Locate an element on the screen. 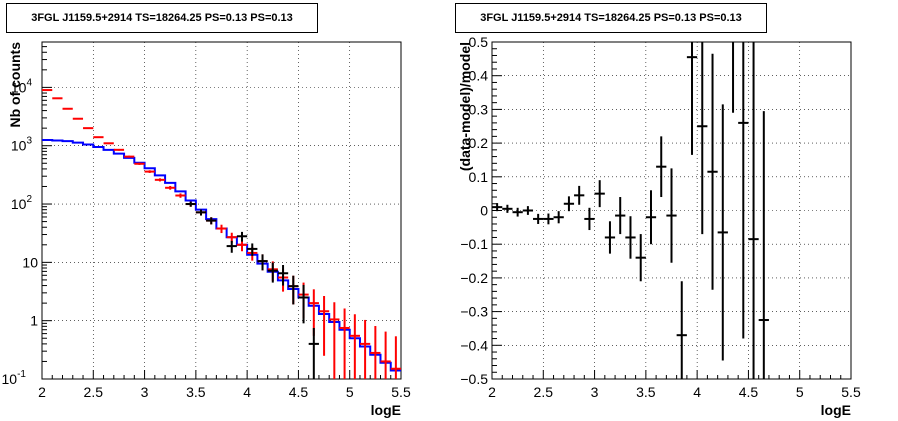  y-tick-label: 0.1 is located at coordinates (479, 177).